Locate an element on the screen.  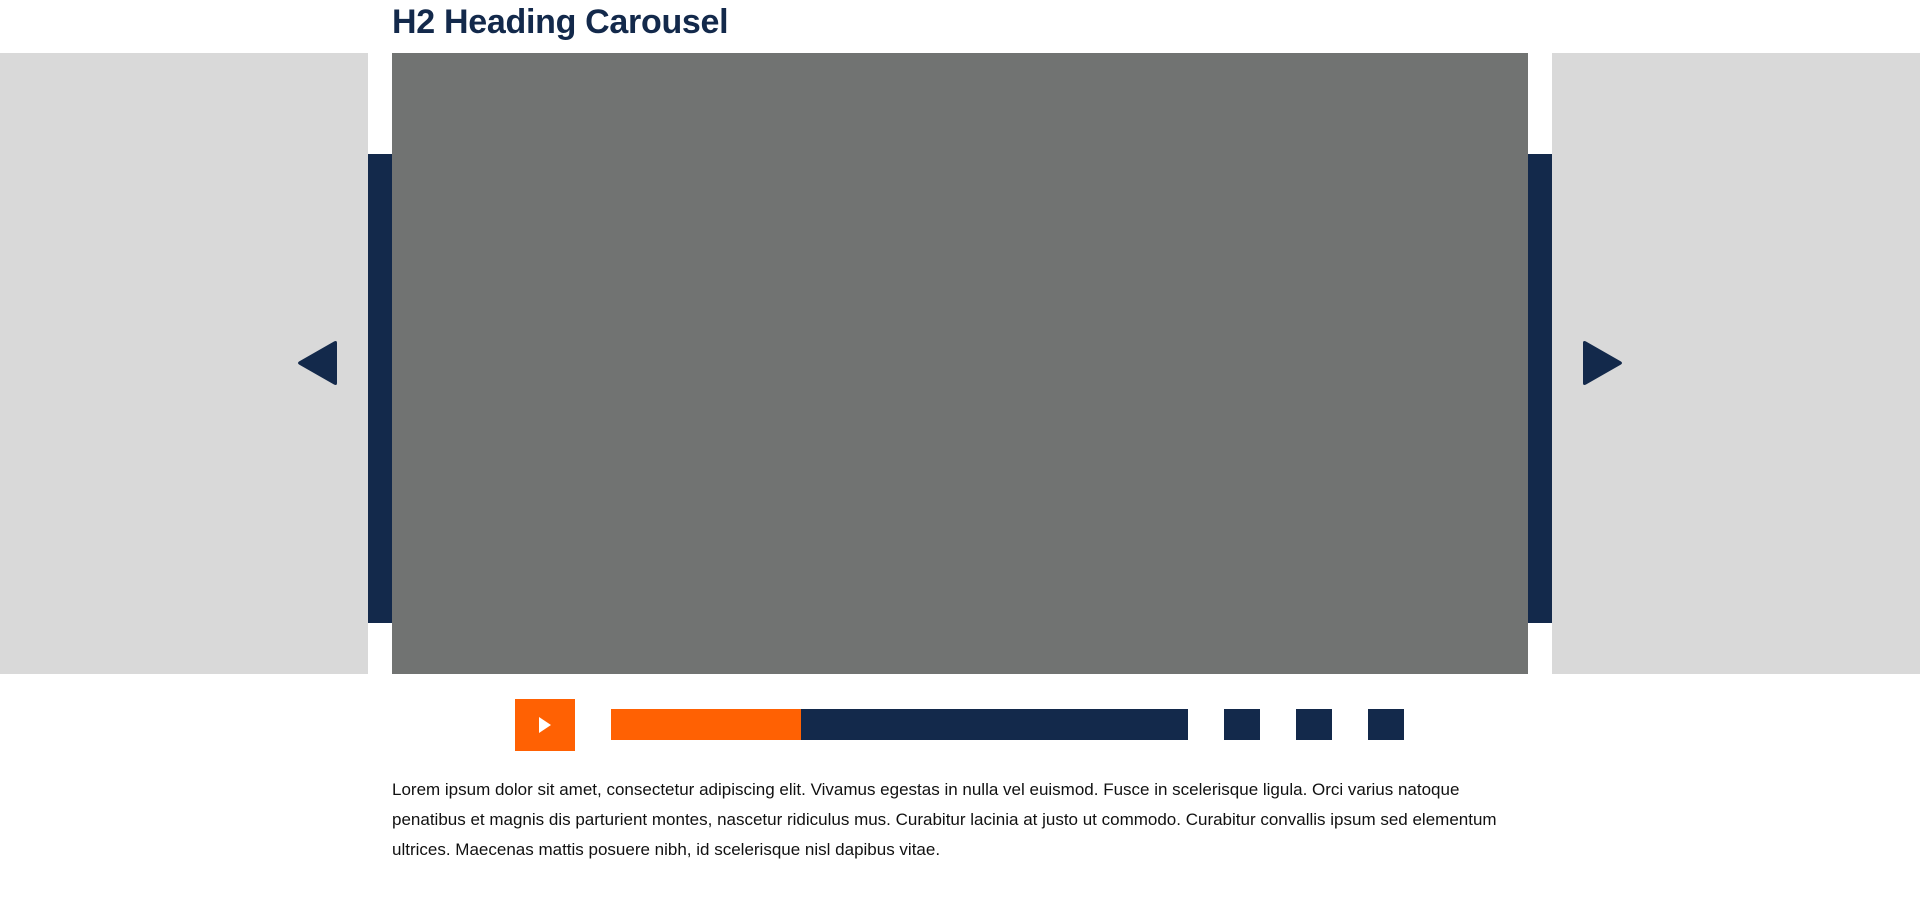
play-button is located at coordinates (545, 725).